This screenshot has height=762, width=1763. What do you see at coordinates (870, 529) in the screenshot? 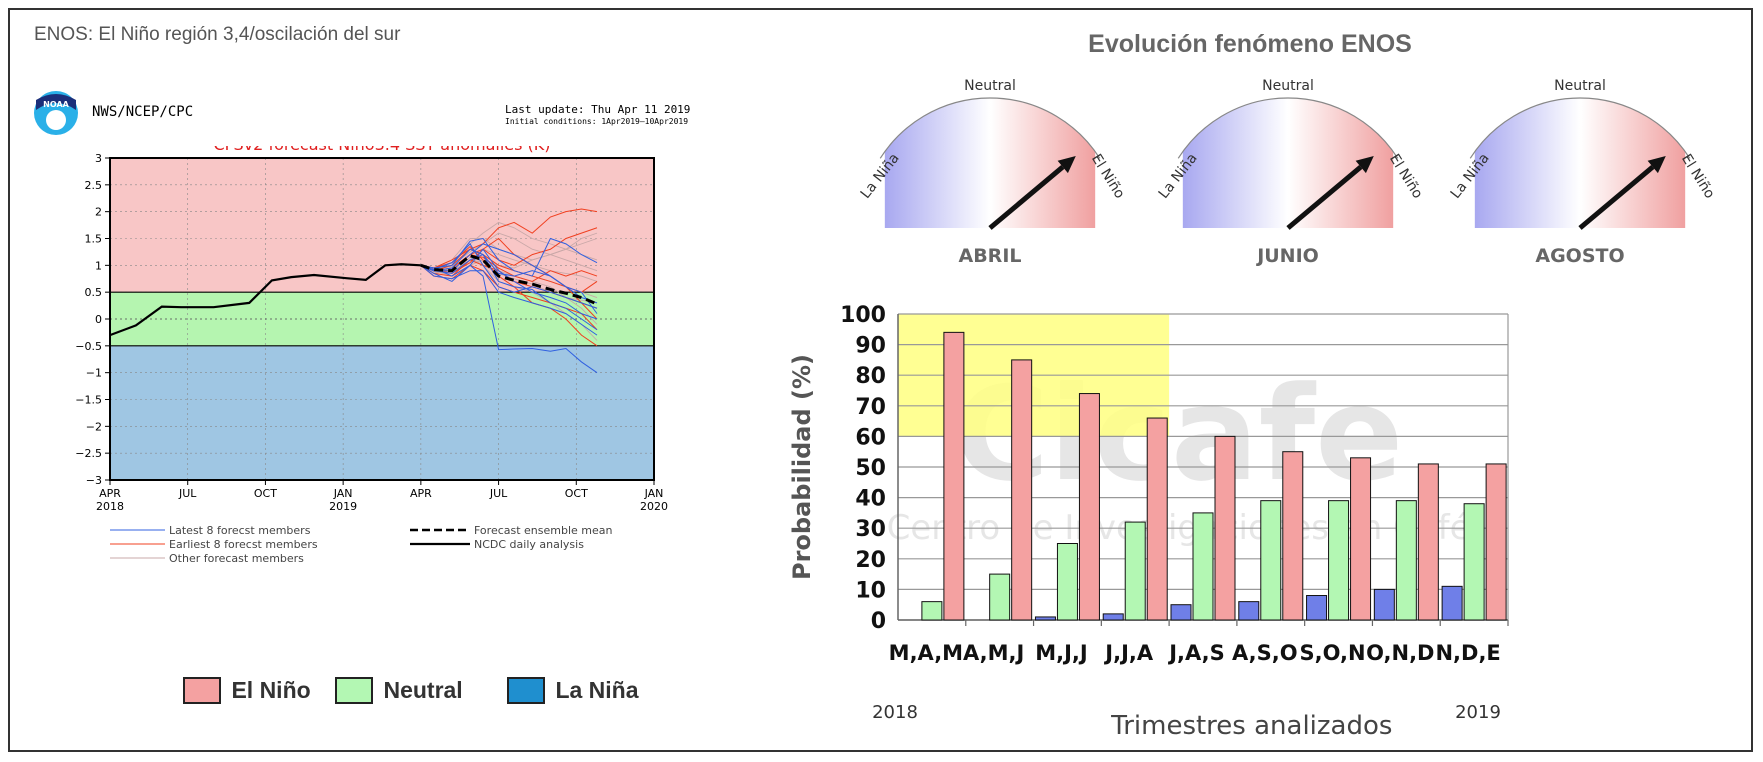
I see `y-tick-label: 30` at bounding box center [870, 529].